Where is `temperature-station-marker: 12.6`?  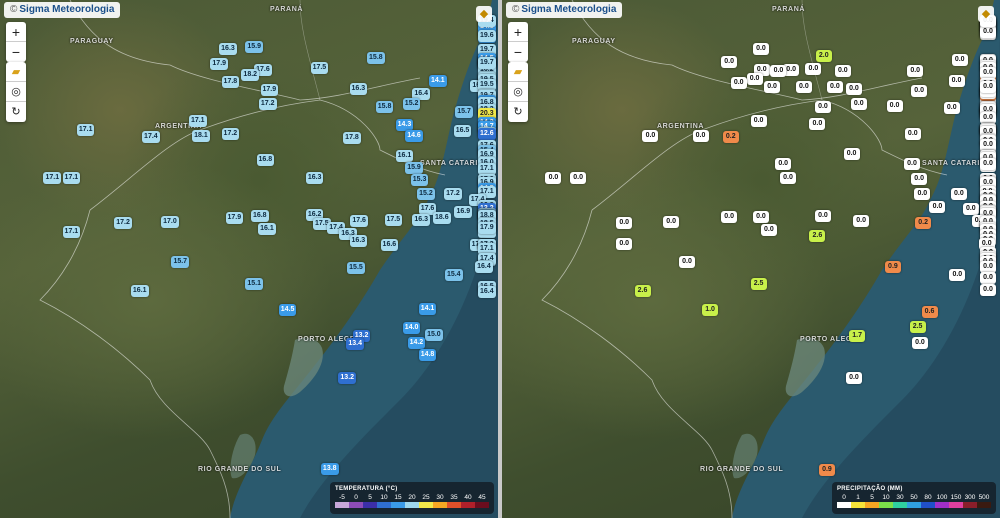
temperature-station-marker: 12.6 is located at coordinates (487, 133).